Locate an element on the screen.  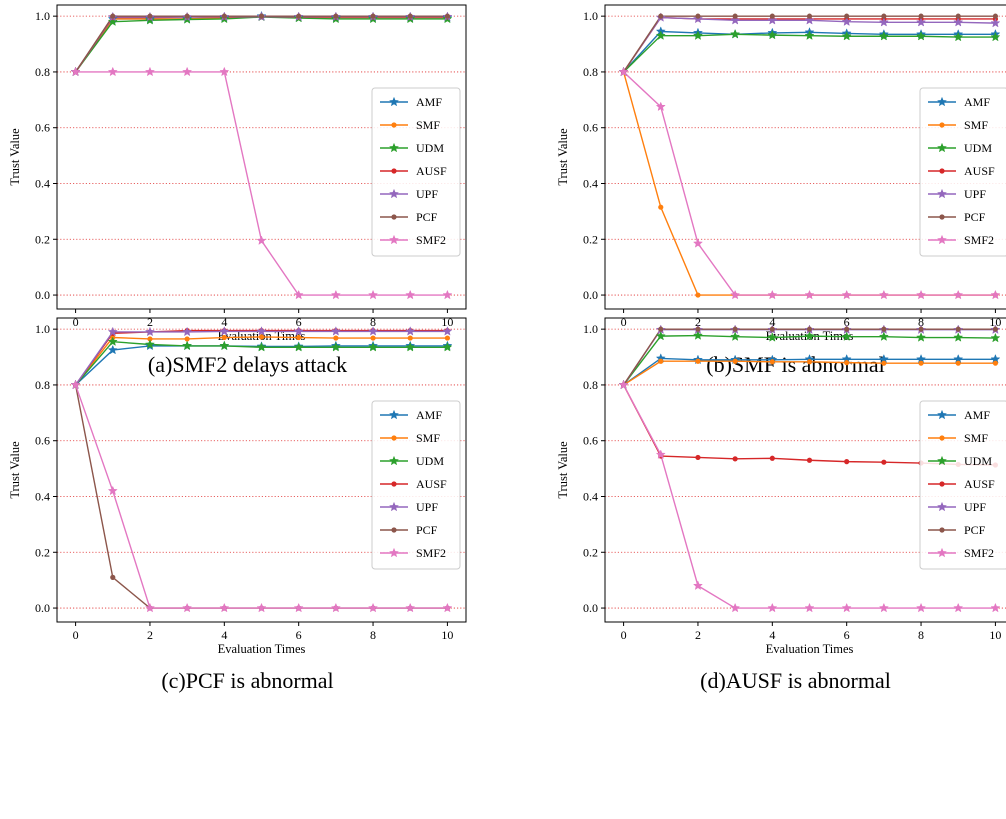
series-line-udm is located at coordinates (261, 44).